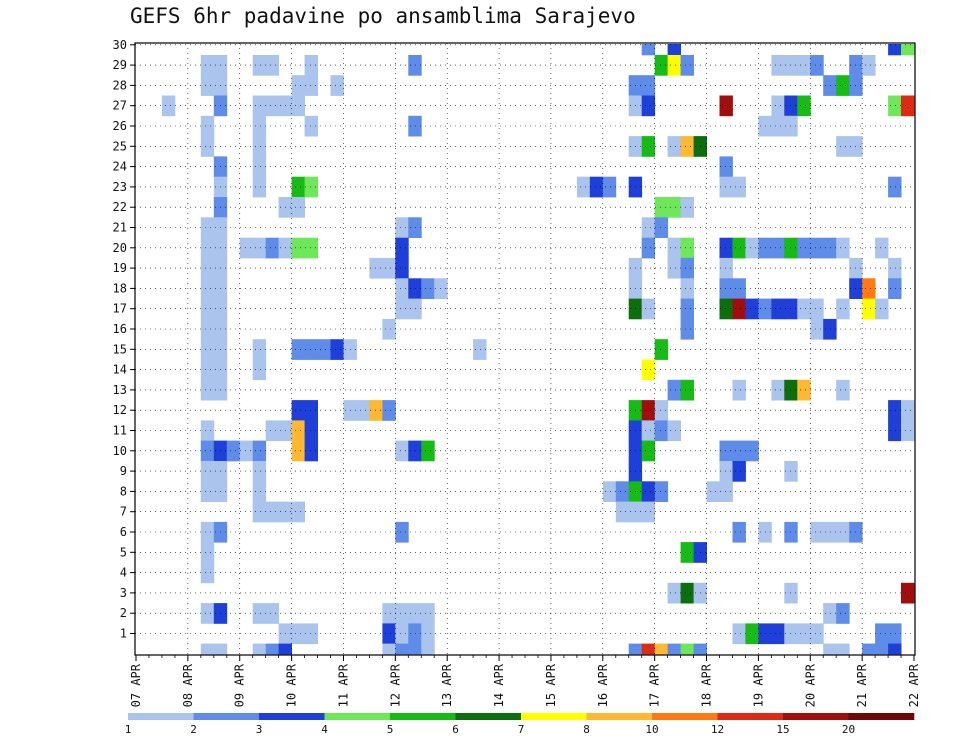 This screenshot has height=742, width=960. I want to click on x-tick-label: 20 APR, so click(810, 685).